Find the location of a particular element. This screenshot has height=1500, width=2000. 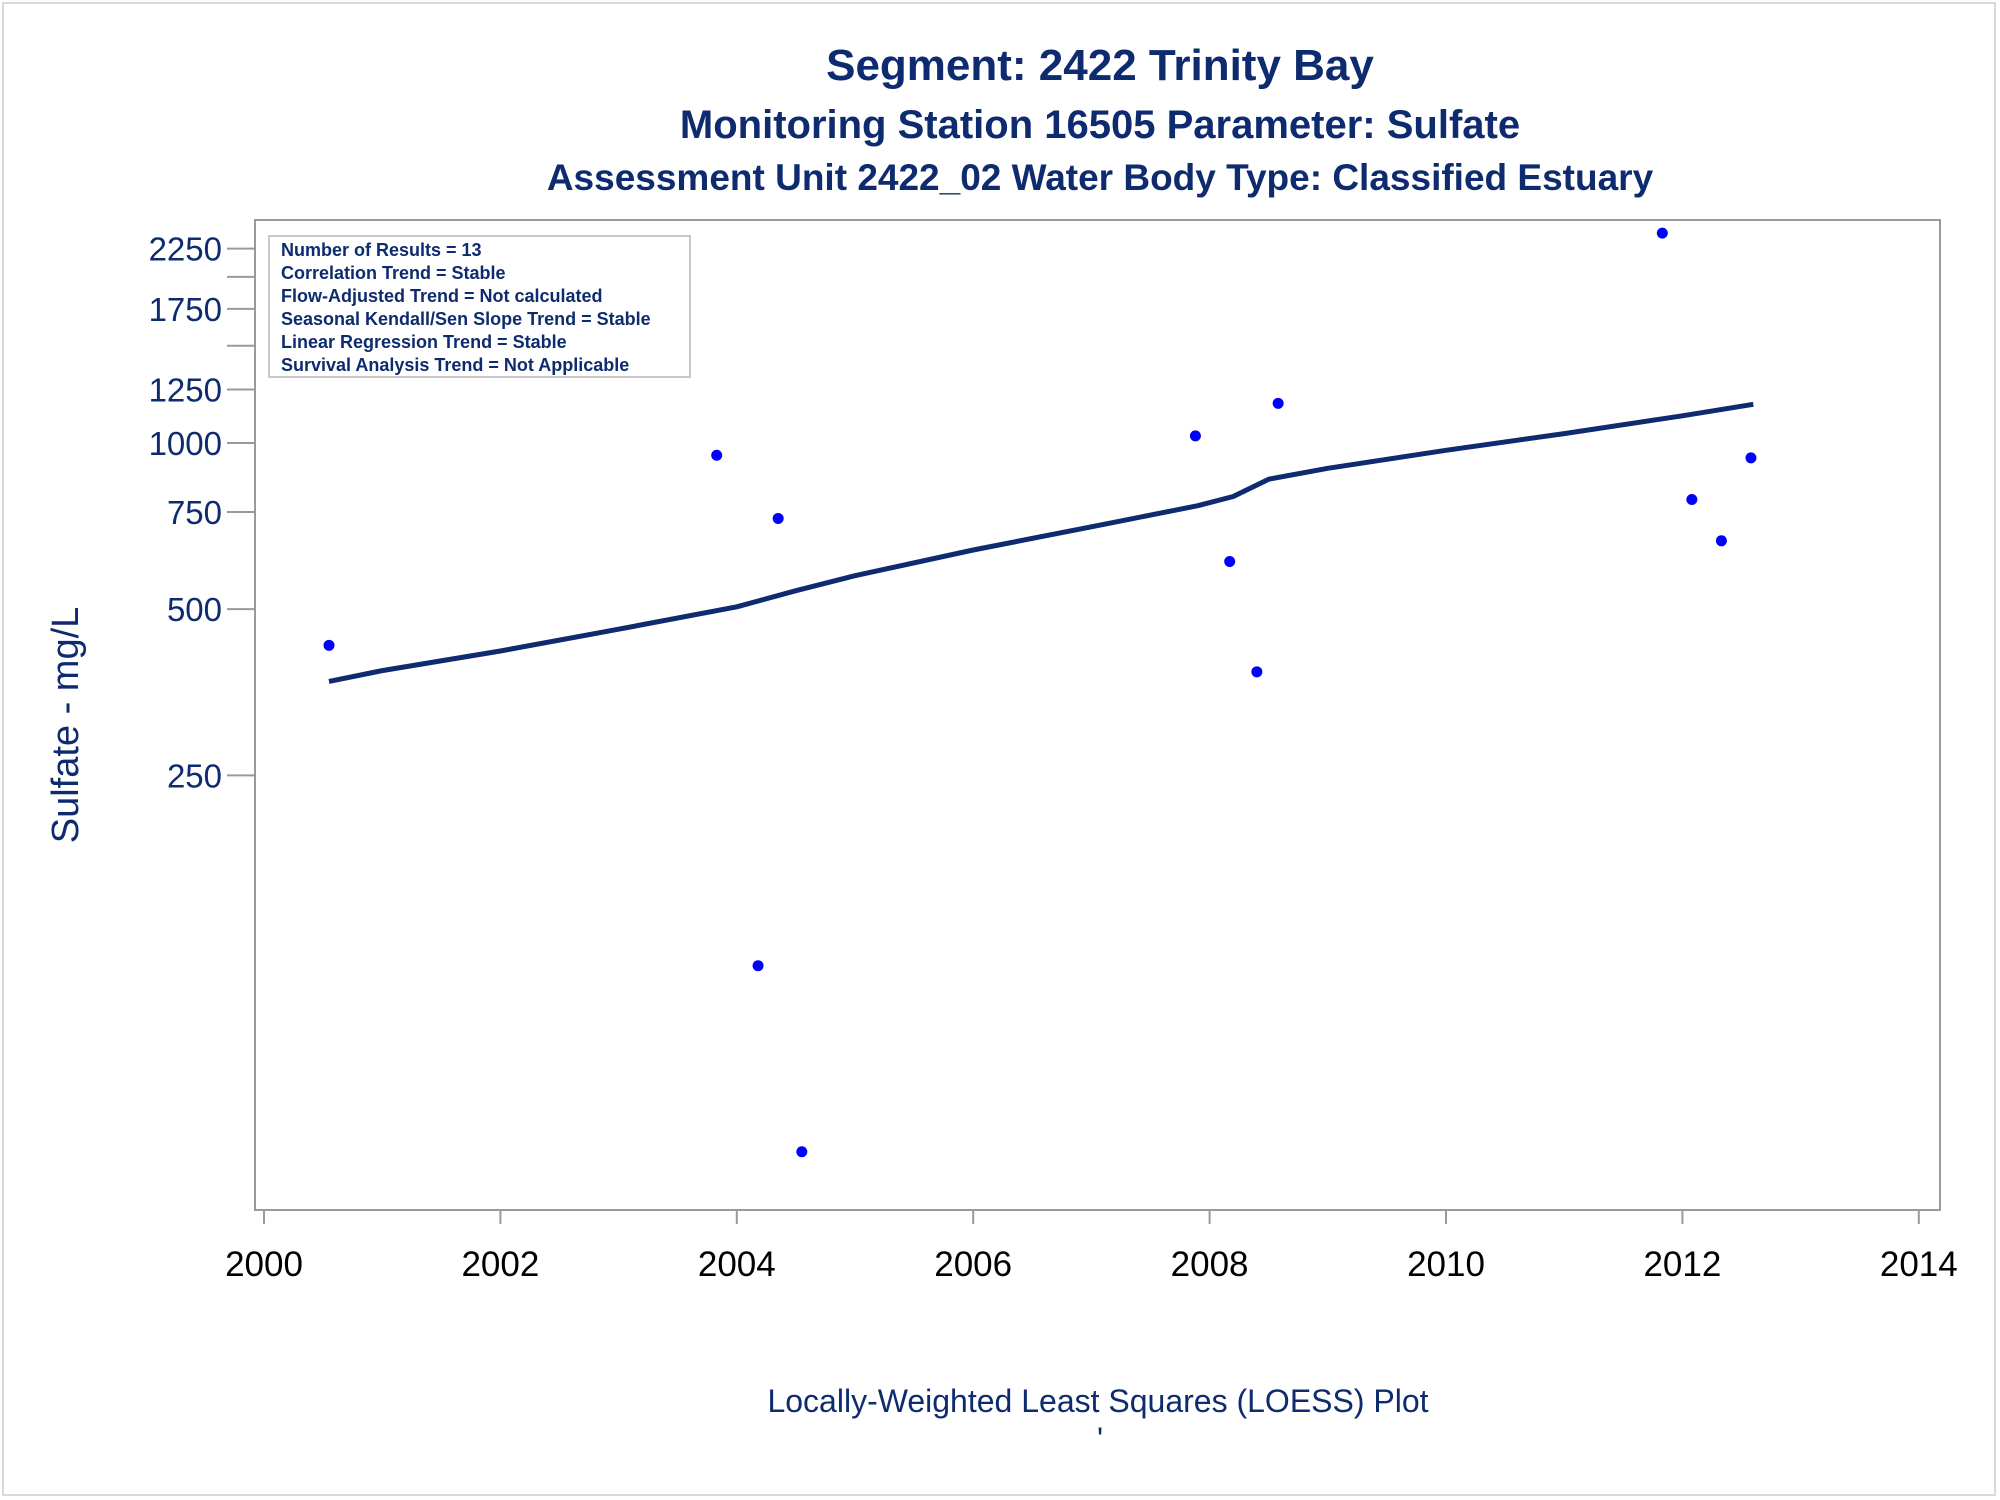

loess-trend-line is located at coordinates (1041, 542).